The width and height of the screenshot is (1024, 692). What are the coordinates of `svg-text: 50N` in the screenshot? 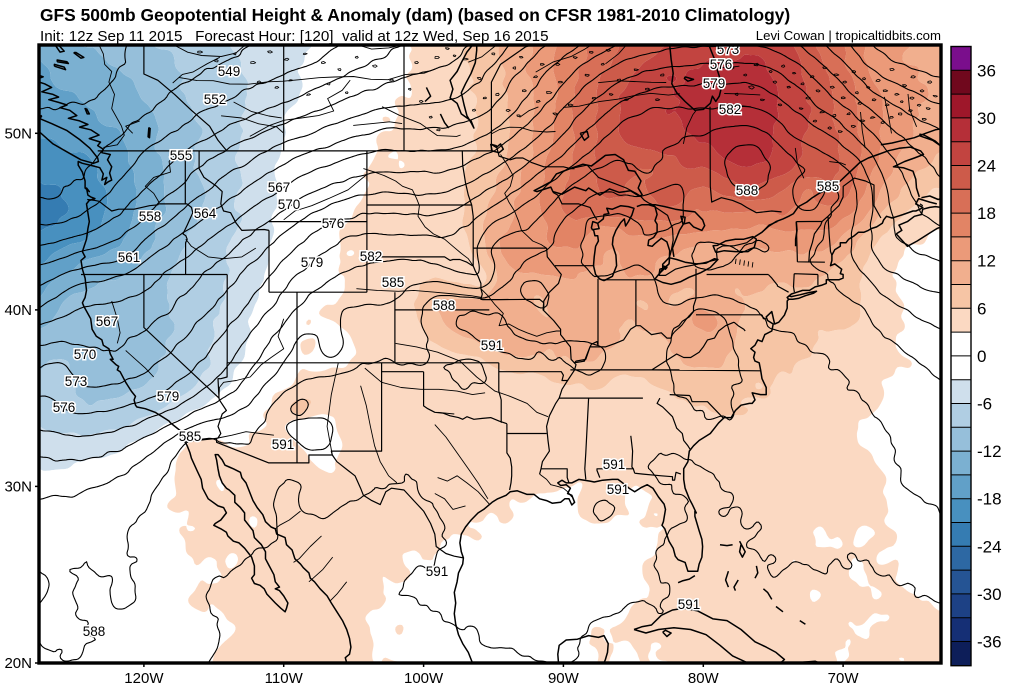 It's located at (18, 133).